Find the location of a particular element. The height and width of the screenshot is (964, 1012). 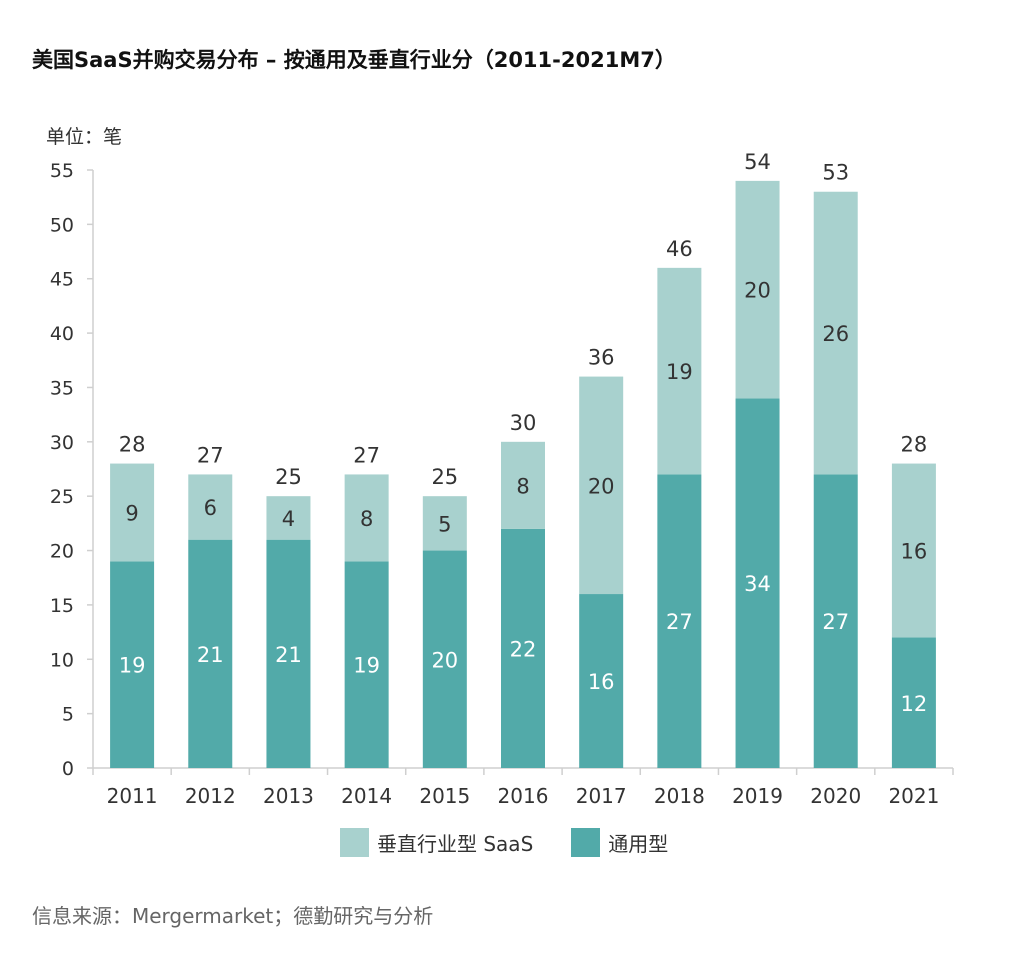

data-label-general-2019: 34 is located at coordinates (757, 584).